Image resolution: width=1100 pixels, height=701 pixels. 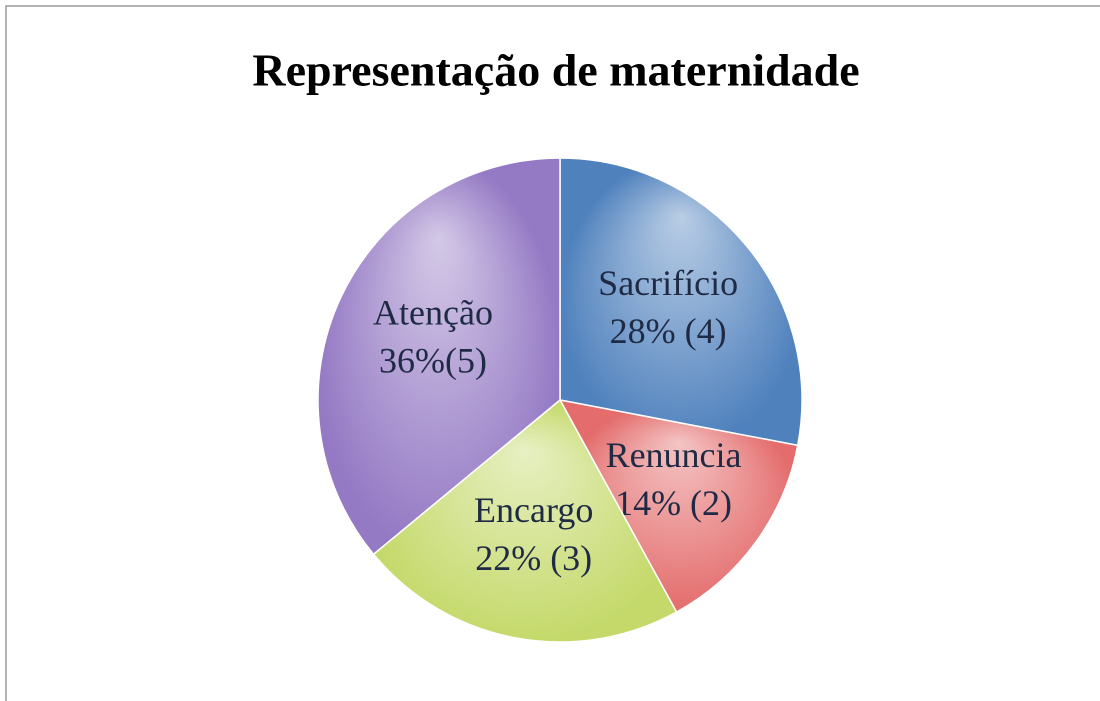 What do you see at coordinates (668, 283) in the screenshot?
I see `slice-label: Sacrifício` at bounding box center [668, 283].